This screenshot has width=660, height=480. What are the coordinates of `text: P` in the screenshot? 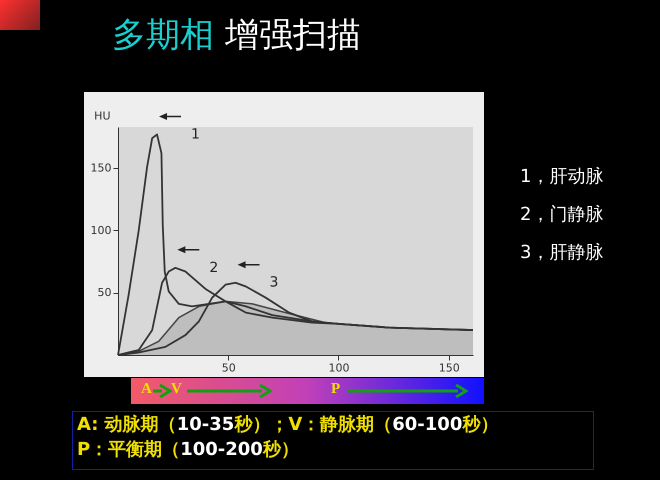 It's located at (335, 389).